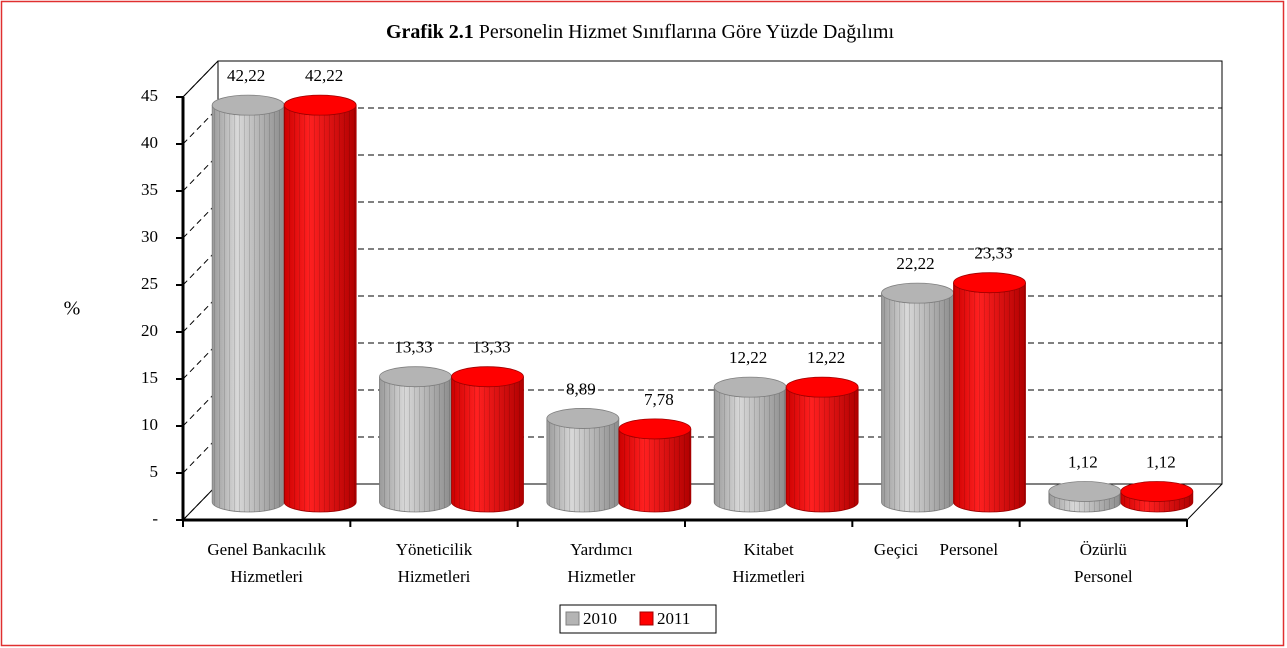 This screenshot has height=648, width=1287. Describe the element at coordinates (601, 576) in the screenshot. I see `x-tick-label: Hizmetler` at that location.